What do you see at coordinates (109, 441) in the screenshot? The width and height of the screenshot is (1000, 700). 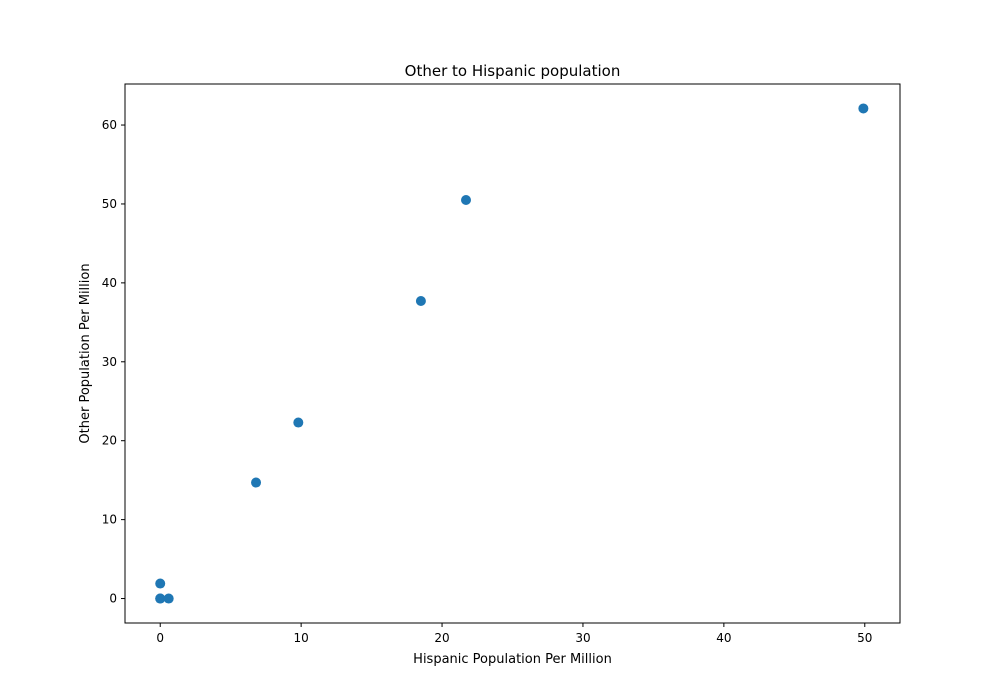 I see `y-tick-label: 20` at bounding box center [109, 441].